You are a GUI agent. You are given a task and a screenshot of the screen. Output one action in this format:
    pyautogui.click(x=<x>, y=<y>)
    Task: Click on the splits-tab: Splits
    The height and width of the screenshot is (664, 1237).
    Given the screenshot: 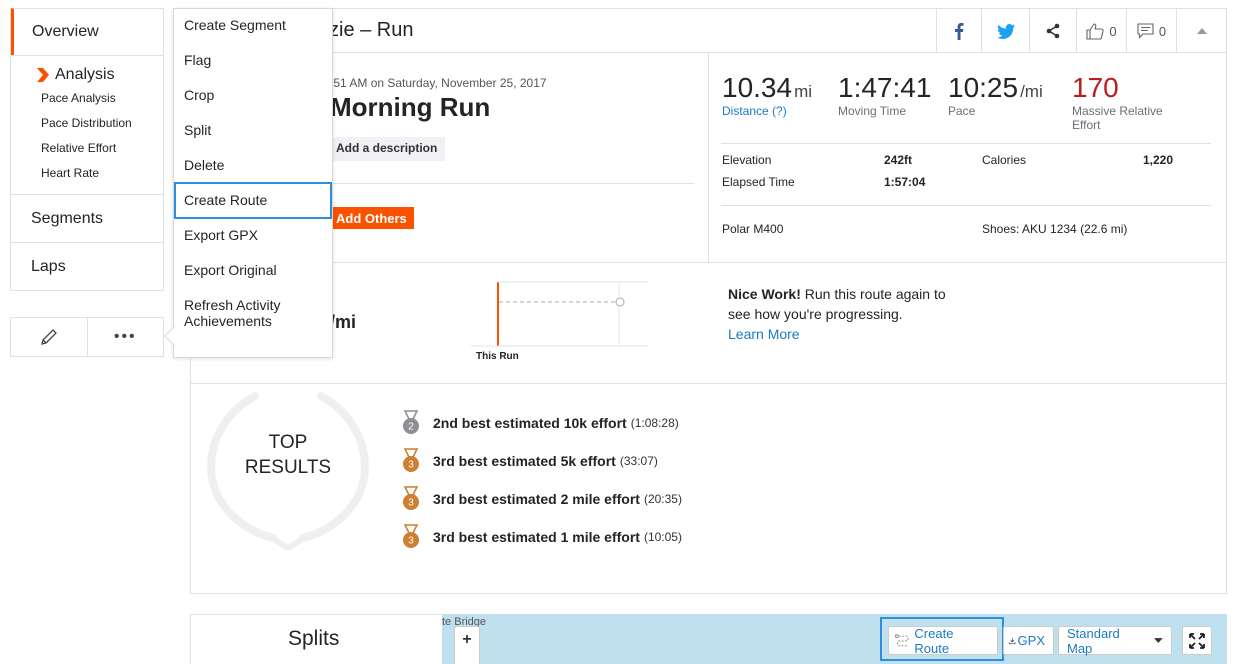 What is the action you would take?
    pyautogui.click(x=316, y=639)
    